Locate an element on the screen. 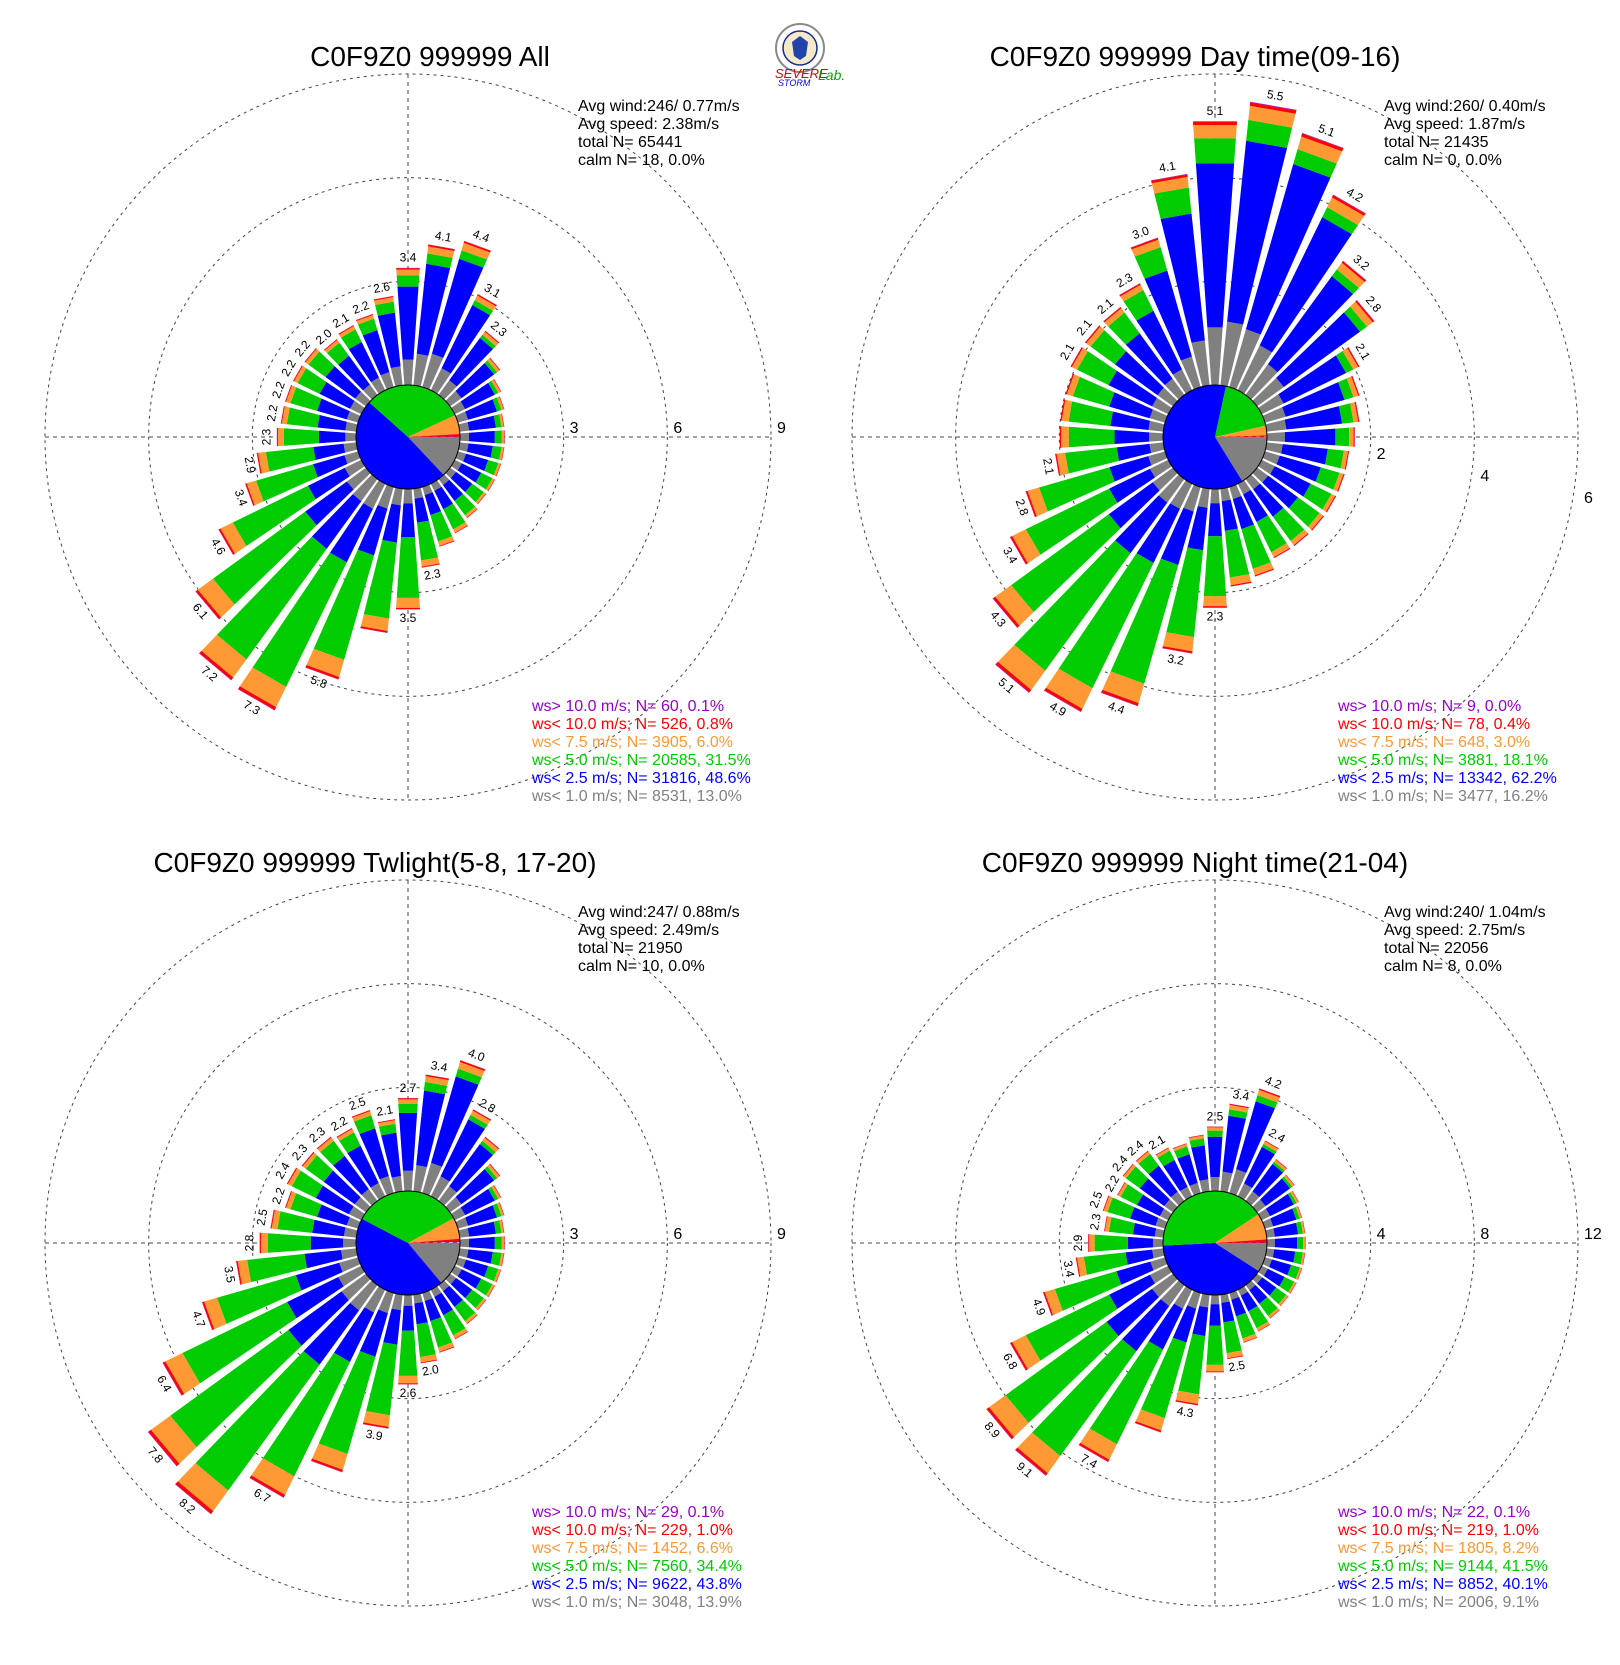 Image resolution: width=1620 pixels, height=1665 pixels. ring-label: 3 is located at coordinates (574, 428).